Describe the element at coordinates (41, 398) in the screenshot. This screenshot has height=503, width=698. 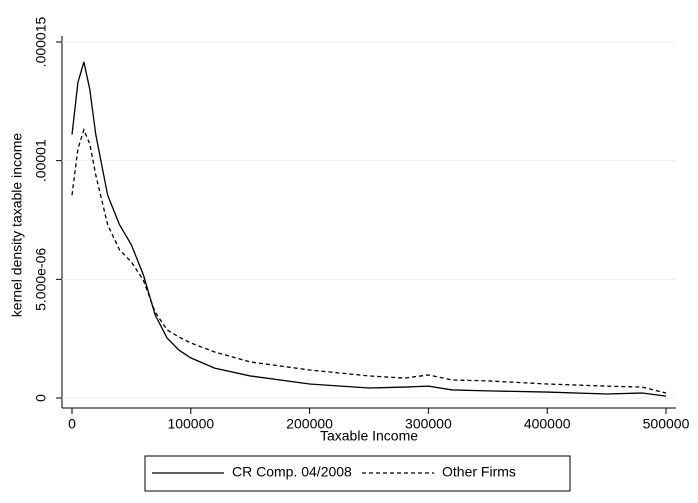
I see `y-tick-label: 0` at that location.